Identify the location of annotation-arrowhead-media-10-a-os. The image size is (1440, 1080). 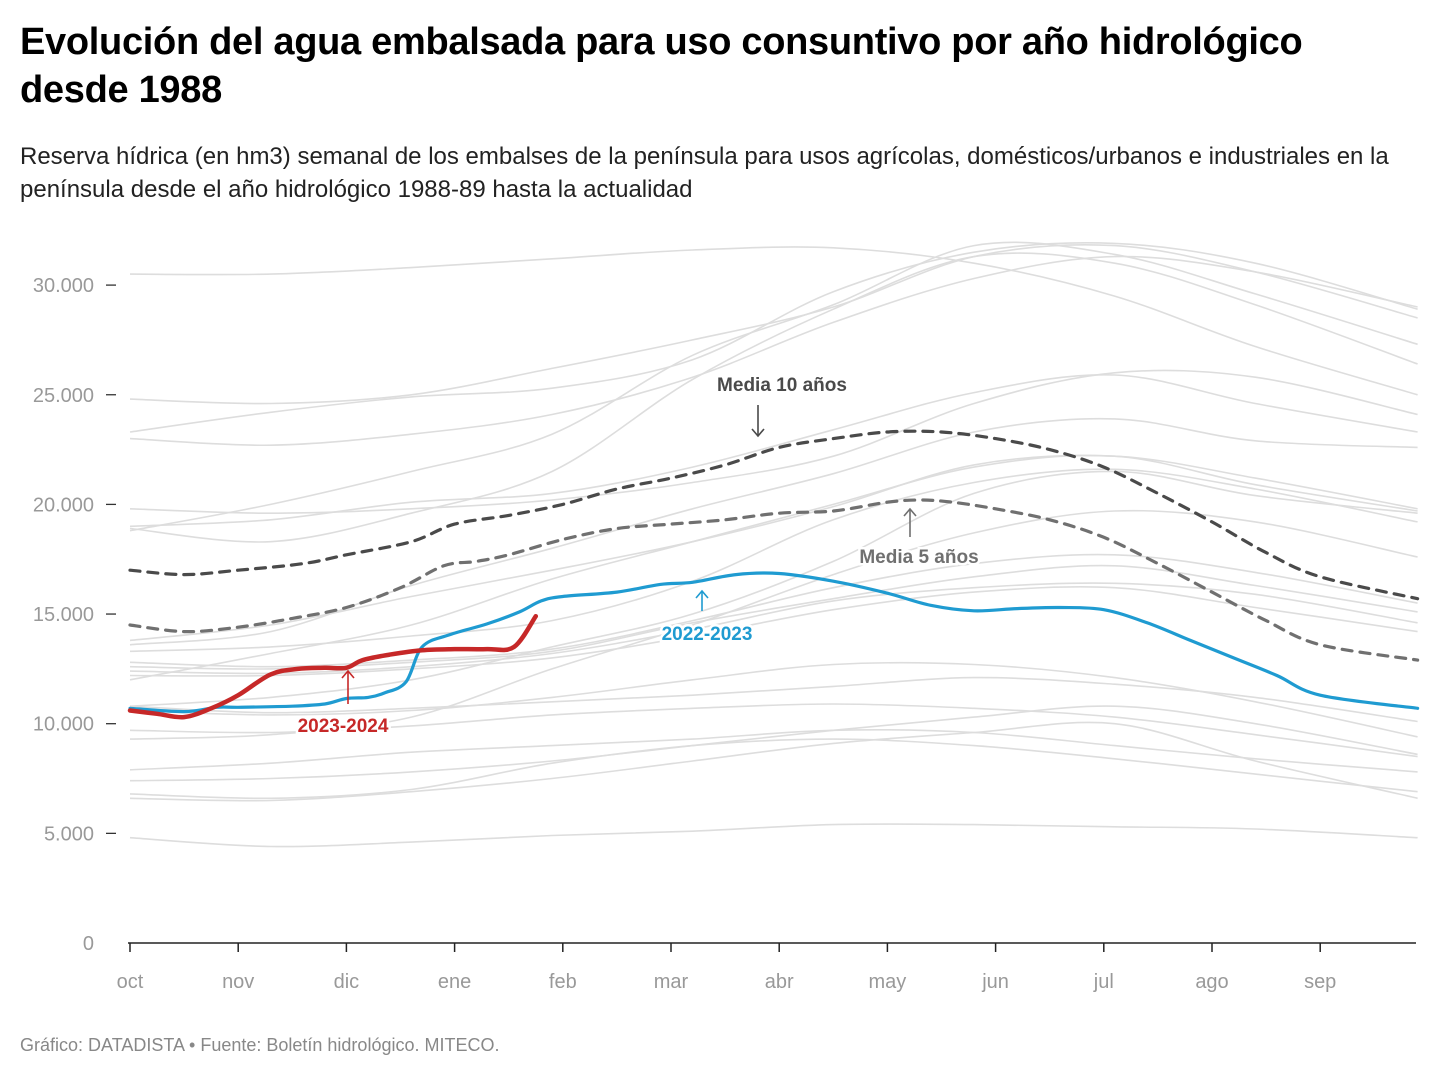
(758, 433).